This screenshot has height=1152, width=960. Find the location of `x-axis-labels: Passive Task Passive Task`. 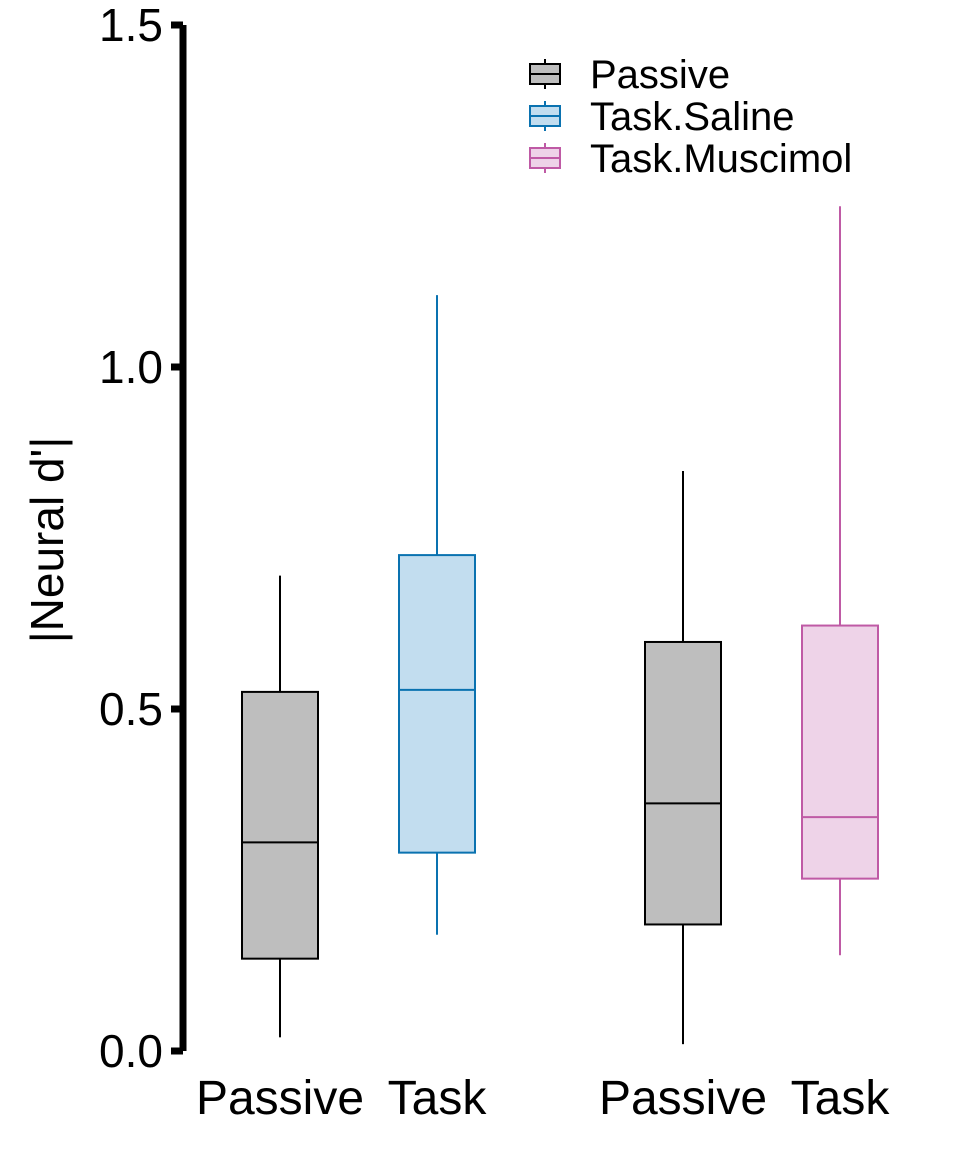

x-axis-labels: Passive Task Passive Task is located at coordinates (543, 1098).